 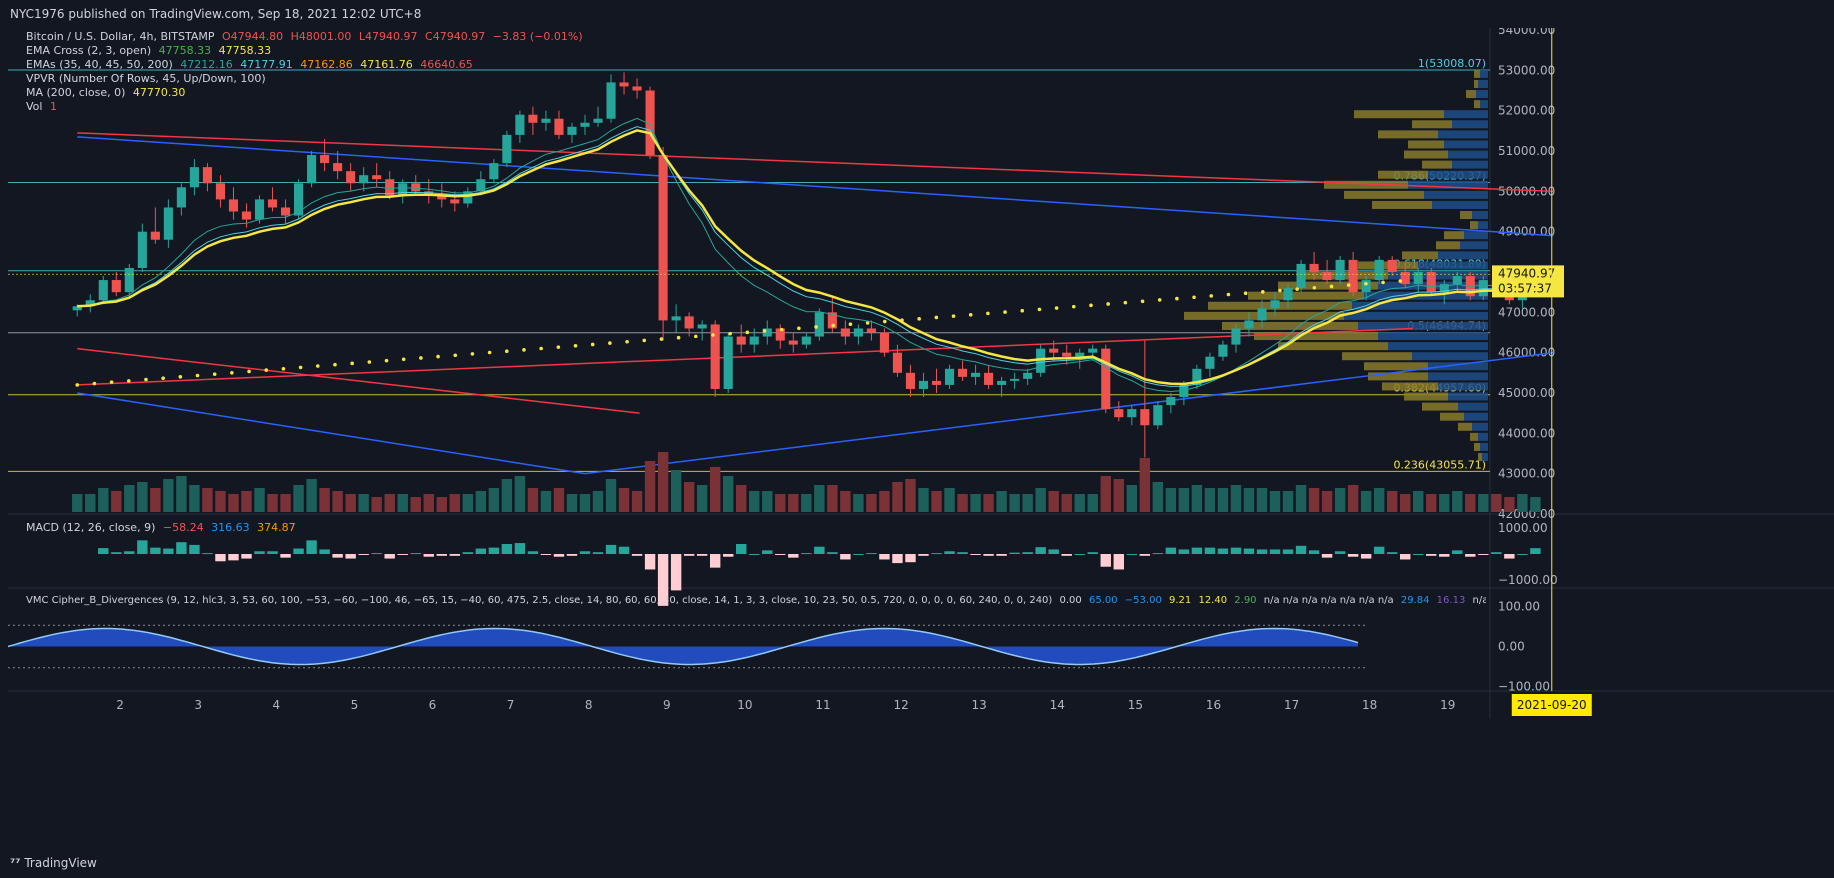 What do you see at coordinates (105, 92) in the screenshot?
I see `legend-ma: MA (200, close, 0) 47770.30` at bounding box center [105, 92].